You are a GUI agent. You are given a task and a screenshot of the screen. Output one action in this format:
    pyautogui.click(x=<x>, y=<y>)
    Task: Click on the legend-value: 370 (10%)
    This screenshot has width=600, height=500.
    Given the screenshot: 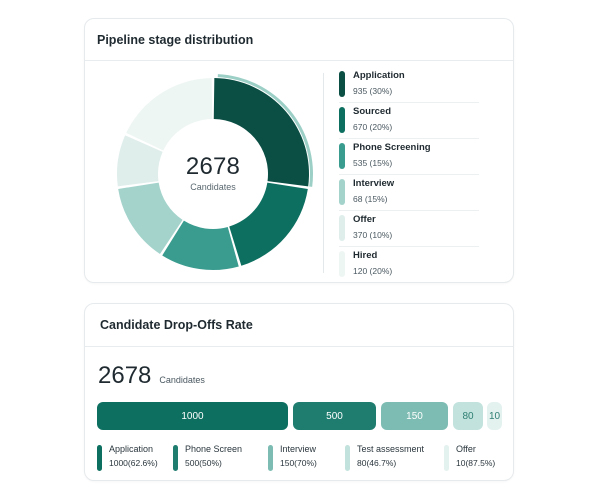 What is the action you would take?
    pyautogui.click(x=373, y=235)
    